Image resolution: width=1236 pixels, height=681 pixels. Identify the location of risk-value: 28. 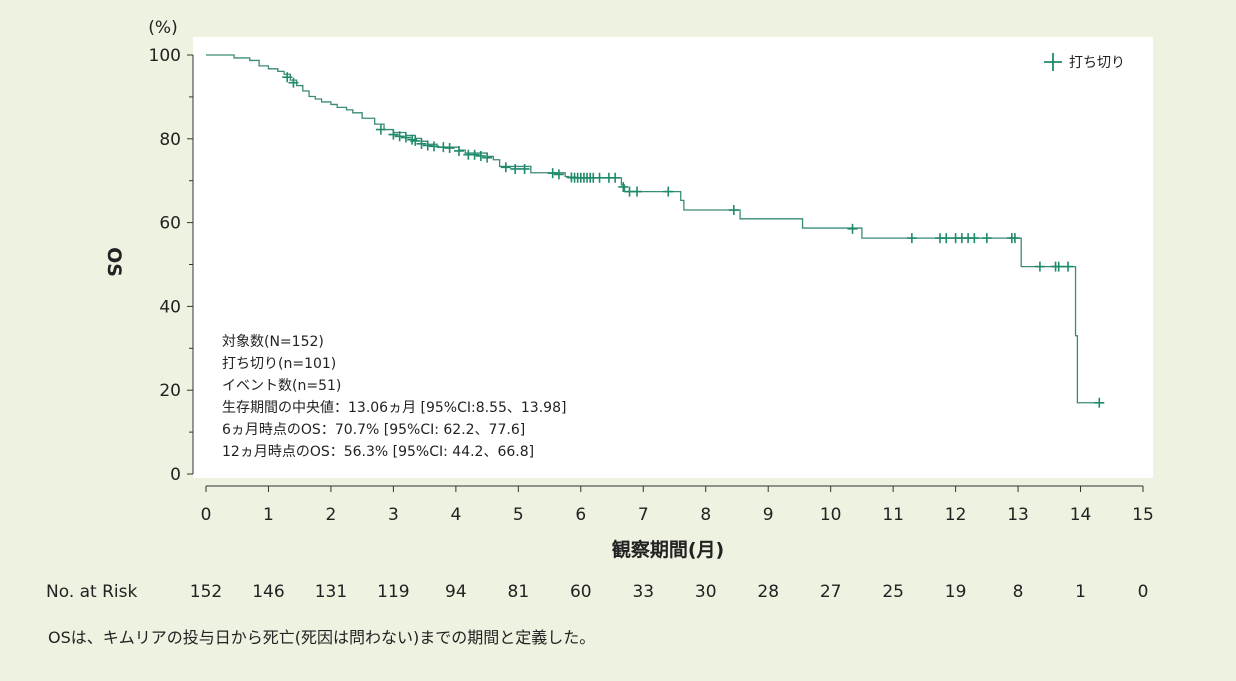
(768, 592).